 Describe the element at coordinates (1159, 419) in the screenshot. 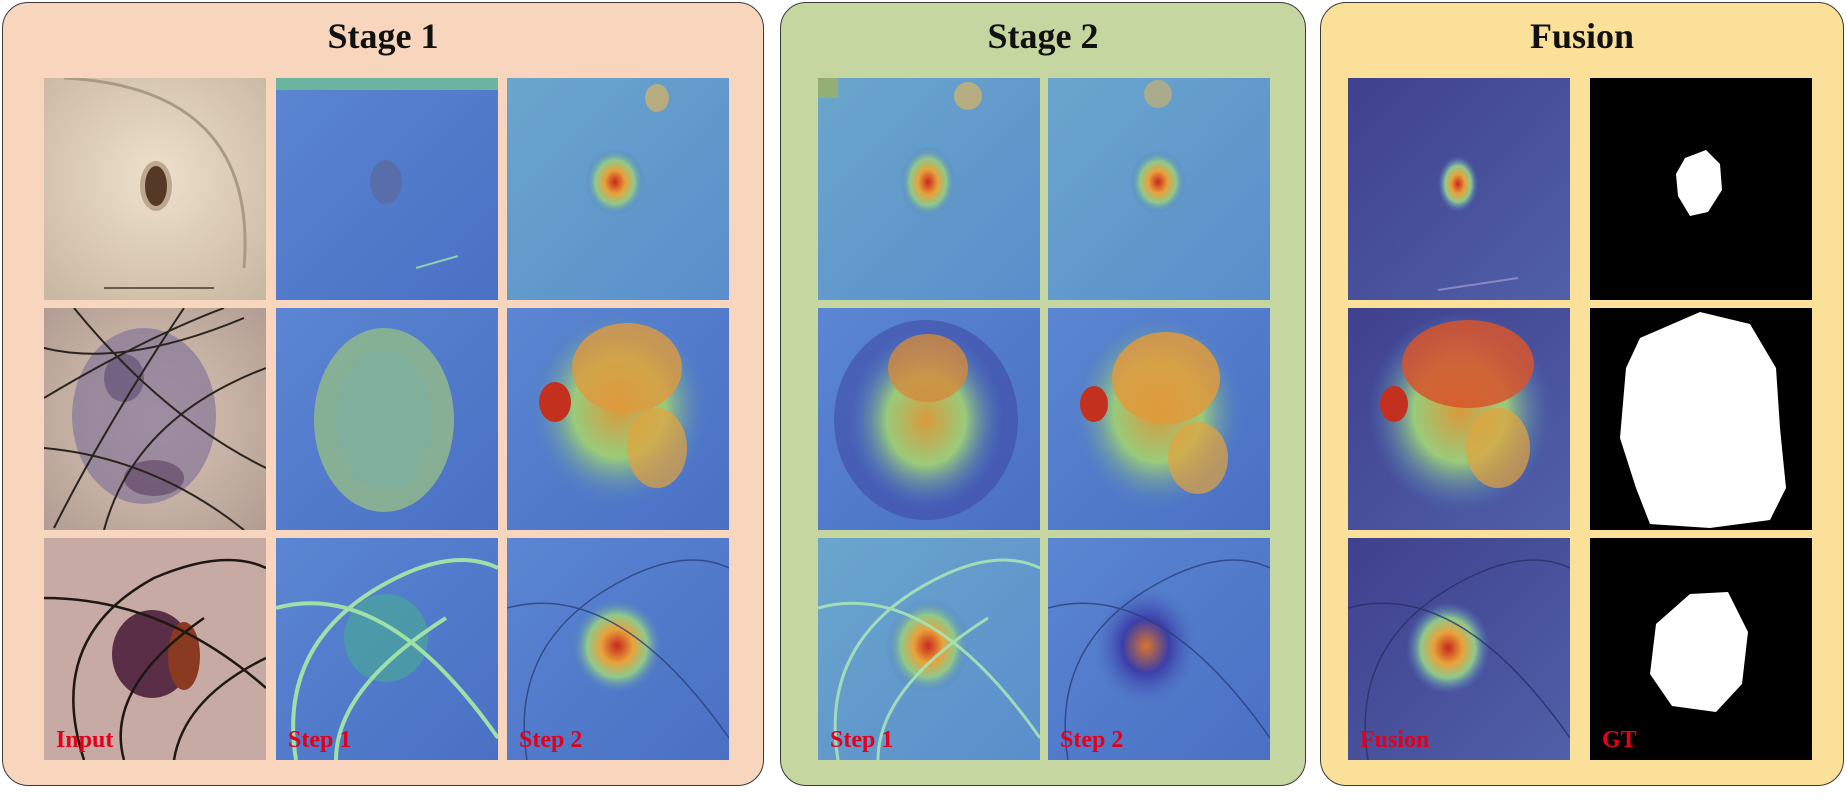

I see `stage2-step2-heatmap-row2` at that location.